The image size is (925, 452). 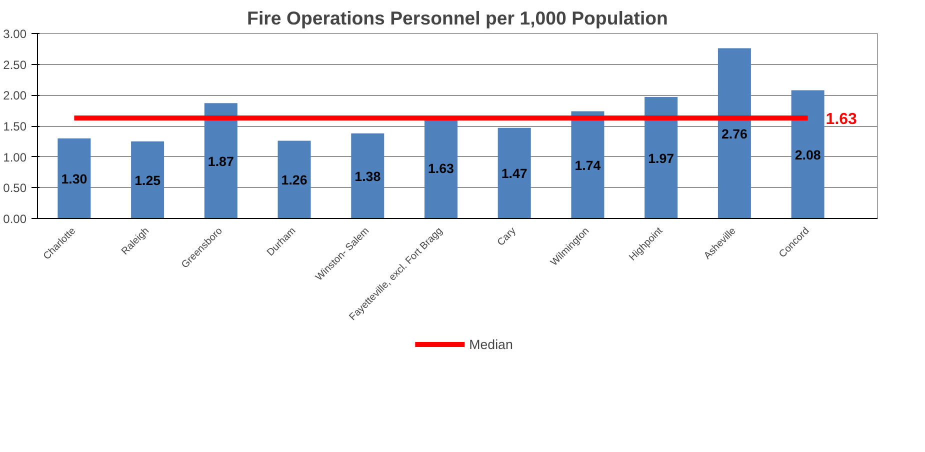 I want to click on y-tick-label: 1.00, so click(x=15, y=157).